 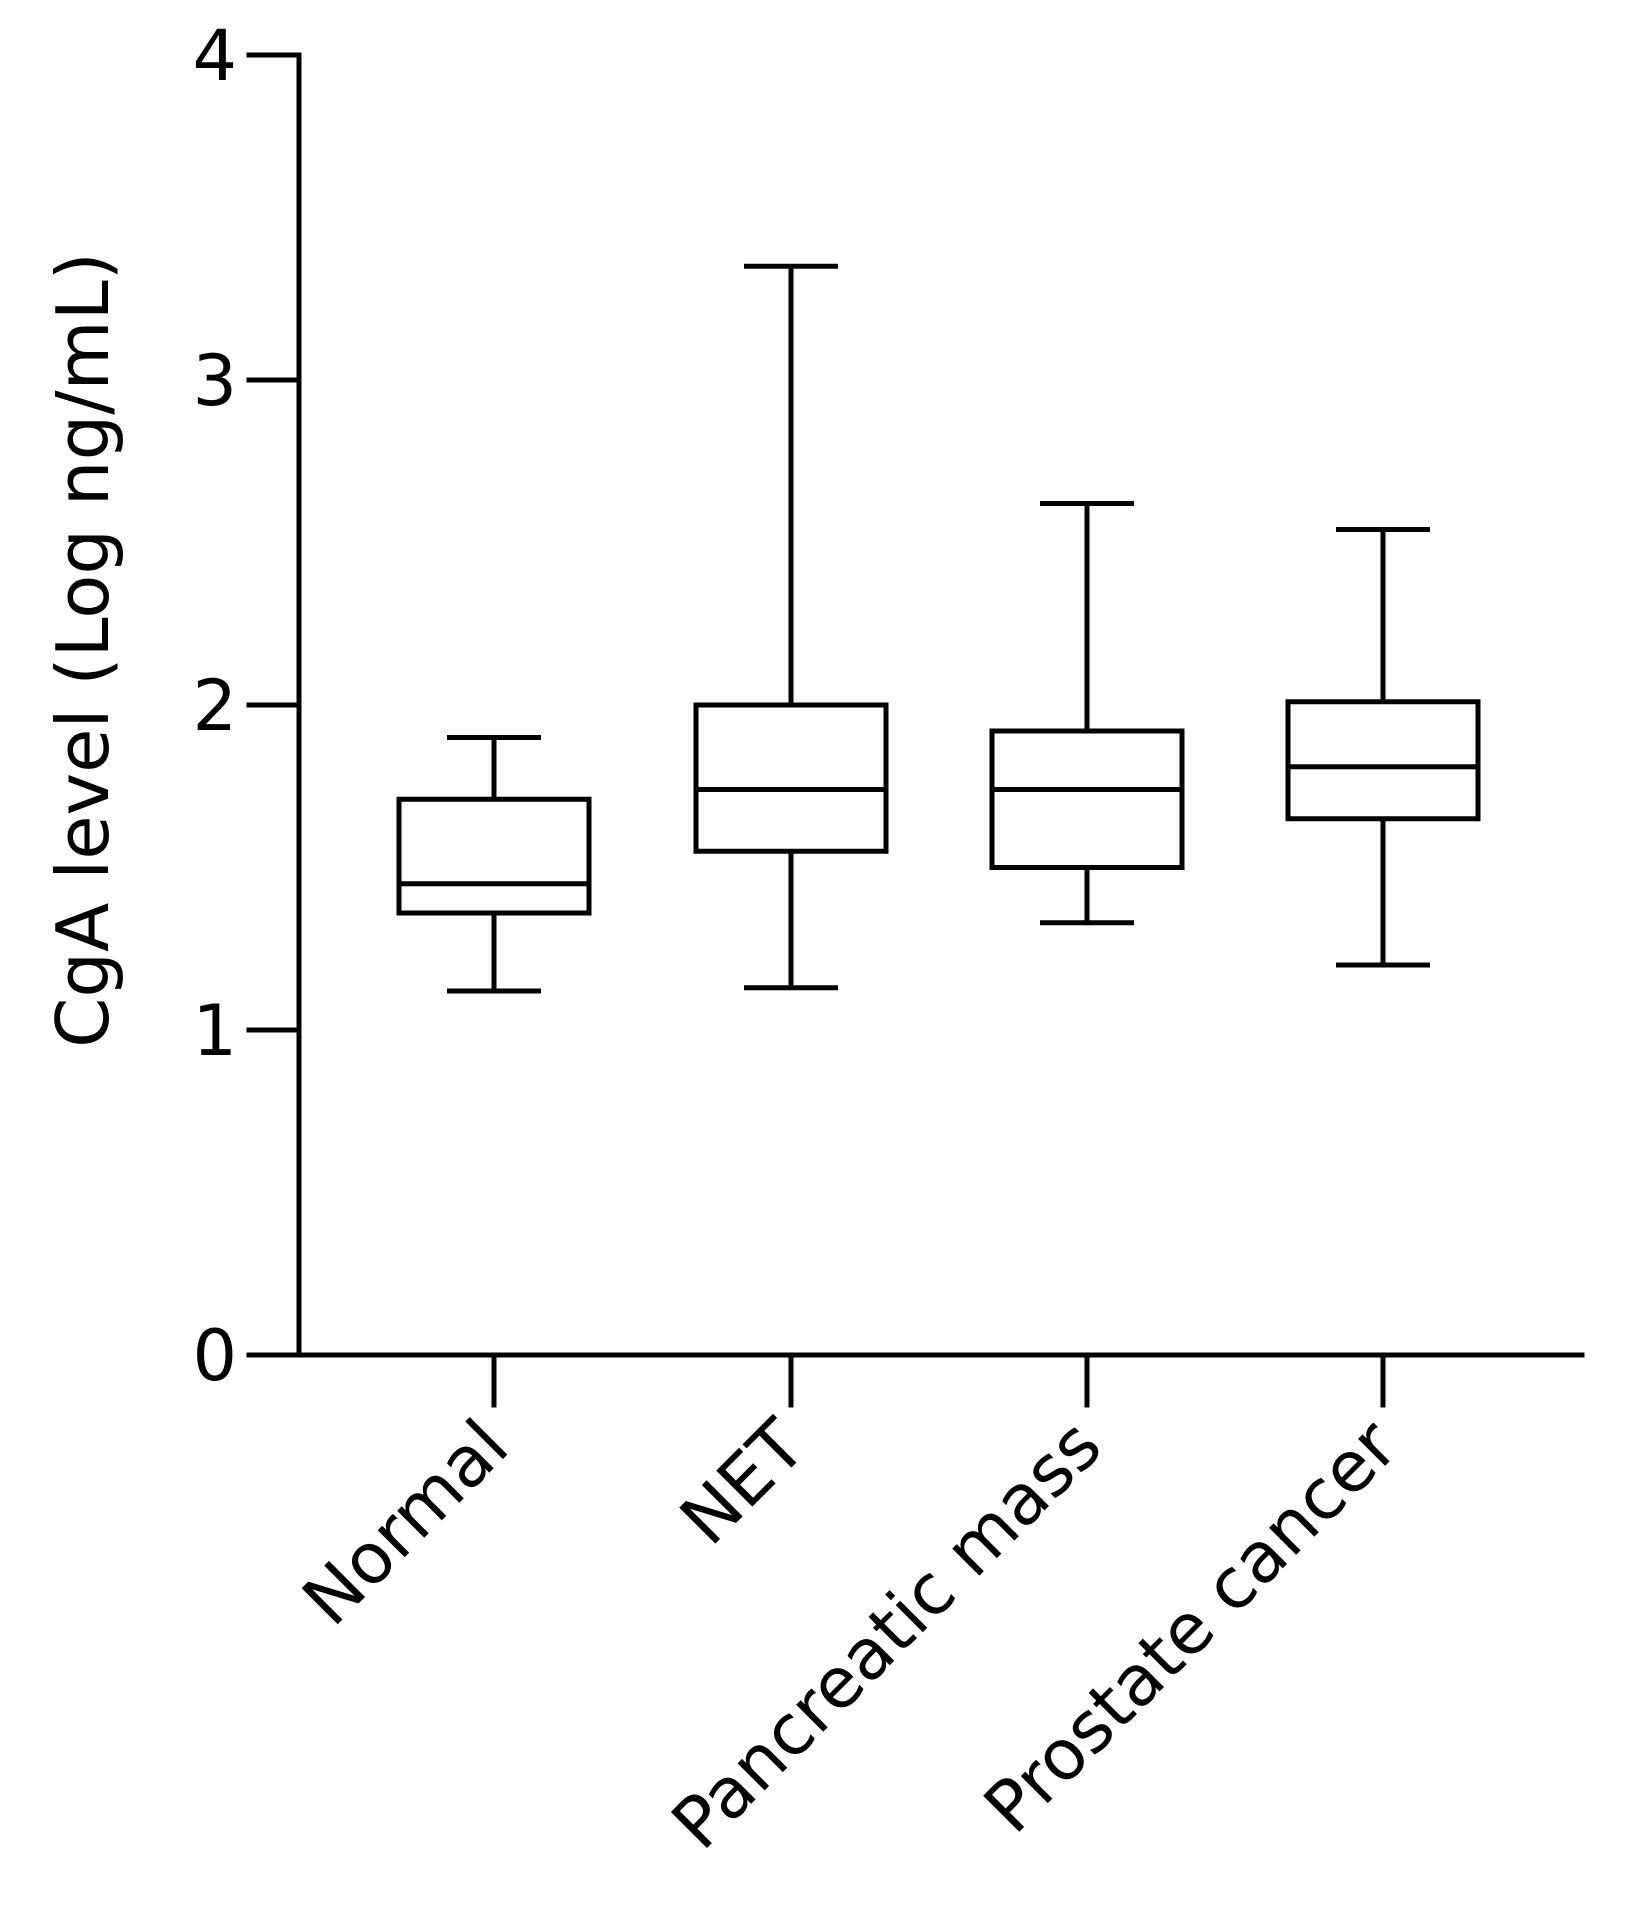 What do you see at coordinates (83, 650) in the screenshot?
I see `y-axis-title: CgA level (Log ng/mL)` at bounding box center [83, 650].